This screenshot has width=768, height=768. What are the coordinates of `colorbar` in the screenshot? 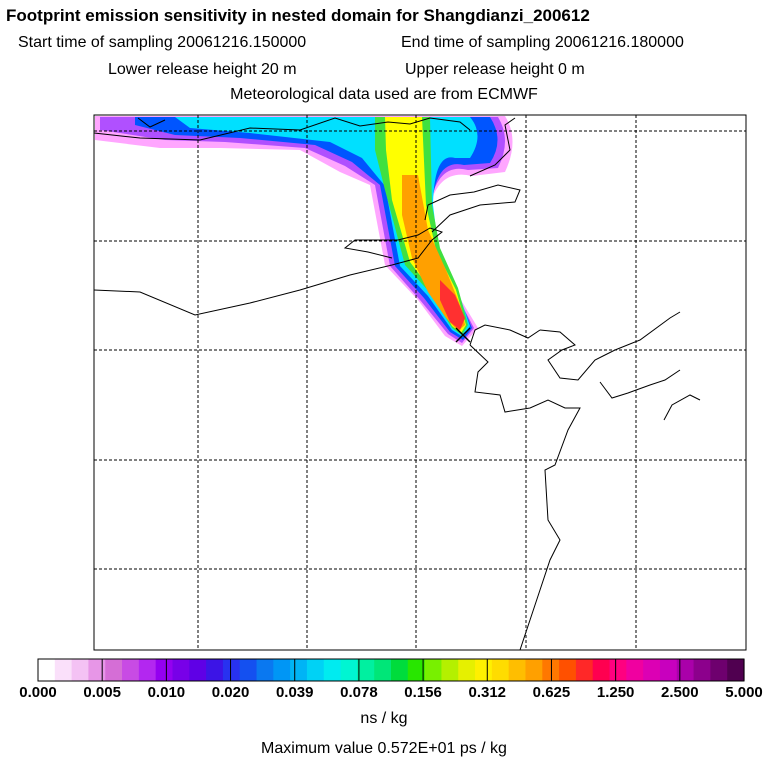 It's located at (391, 670).